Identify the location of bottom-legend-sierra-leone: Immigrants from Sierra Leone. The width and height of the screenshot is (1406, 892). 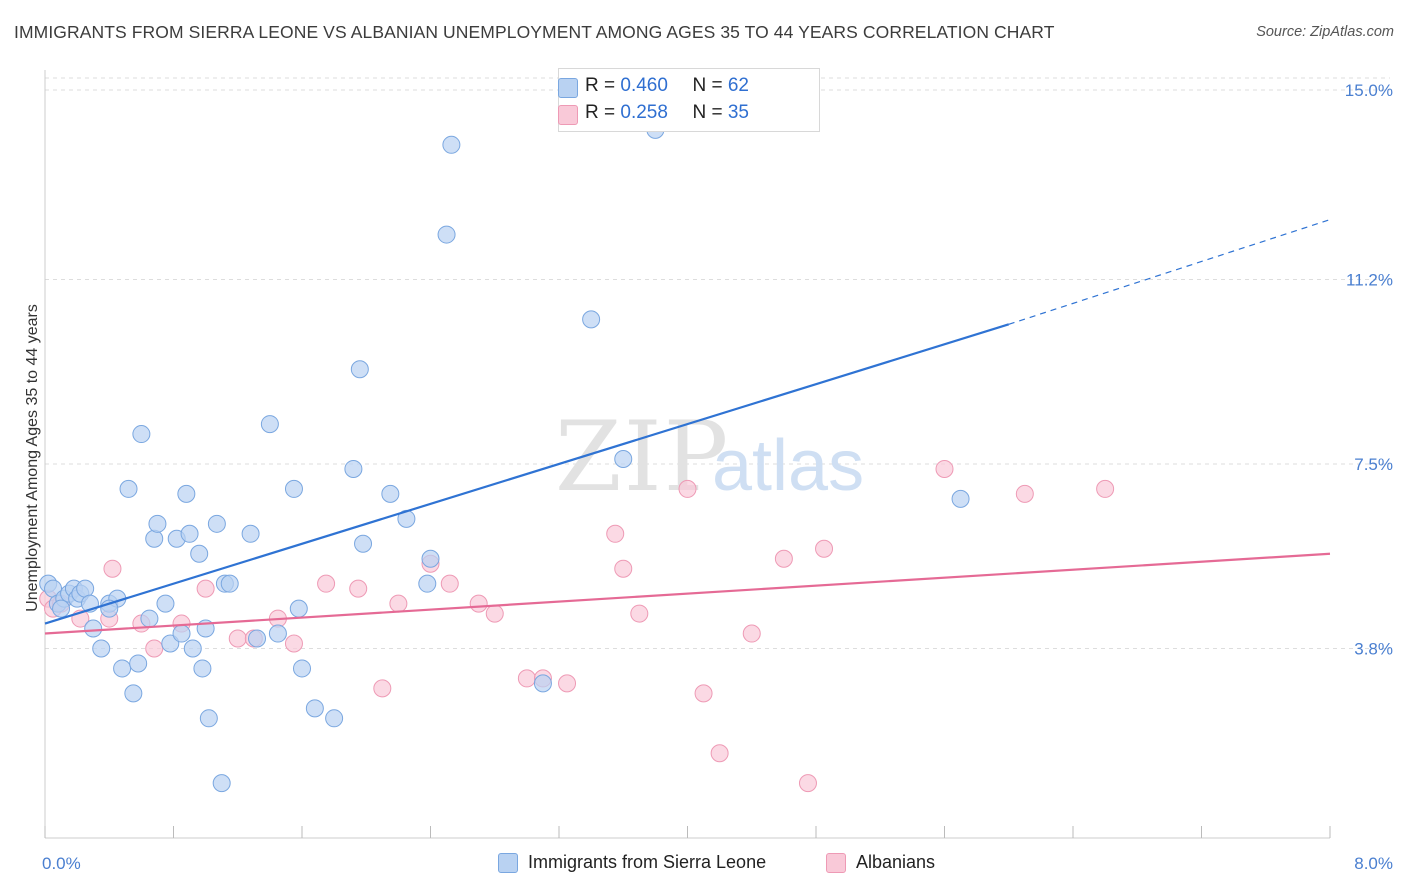
(632, 862).